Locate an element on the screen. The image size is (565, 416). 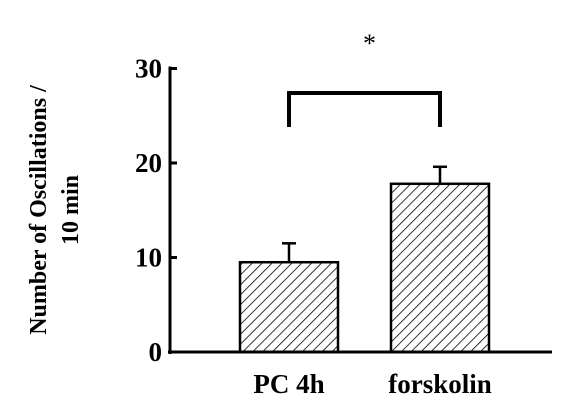
y-axis-label: Number of Oscillations / 10 min is located at coordinates (55, 210).